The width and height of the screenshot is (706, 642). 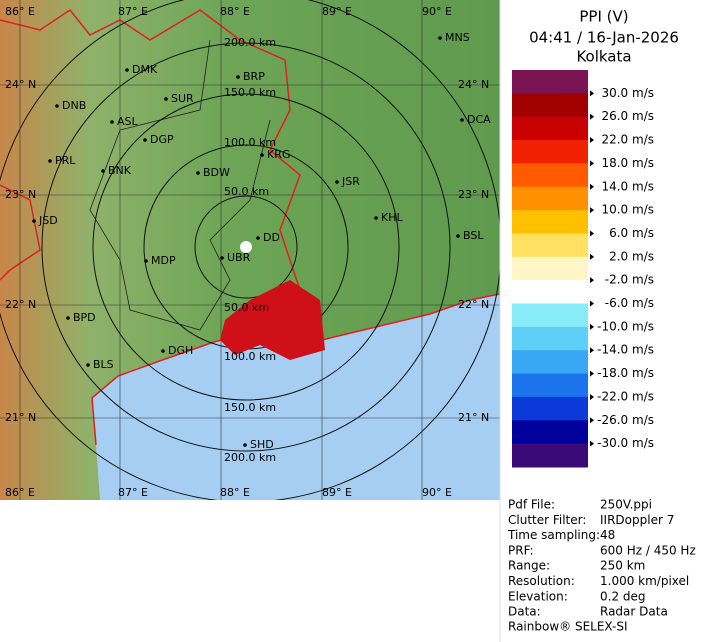 What do you see at coordinates (625, 350) in the screenshot?
I see `colorbar-label: -14.0 m/s` at bounding box center [625, 350].